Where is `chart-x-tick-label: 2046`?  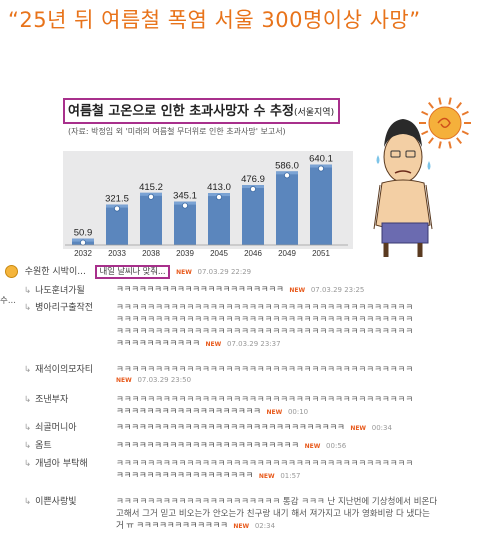
chart-x-tick-label: 2046 is located at coordinates (253, 253).